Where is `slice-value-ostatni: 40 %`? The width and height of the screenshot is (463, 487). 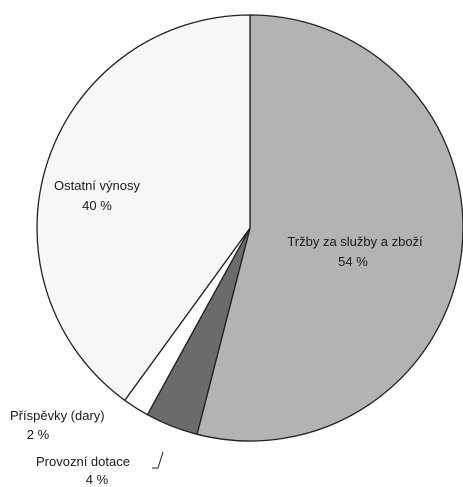
slice-value-ostatni: 40 % is located at coordinates (97, 205).